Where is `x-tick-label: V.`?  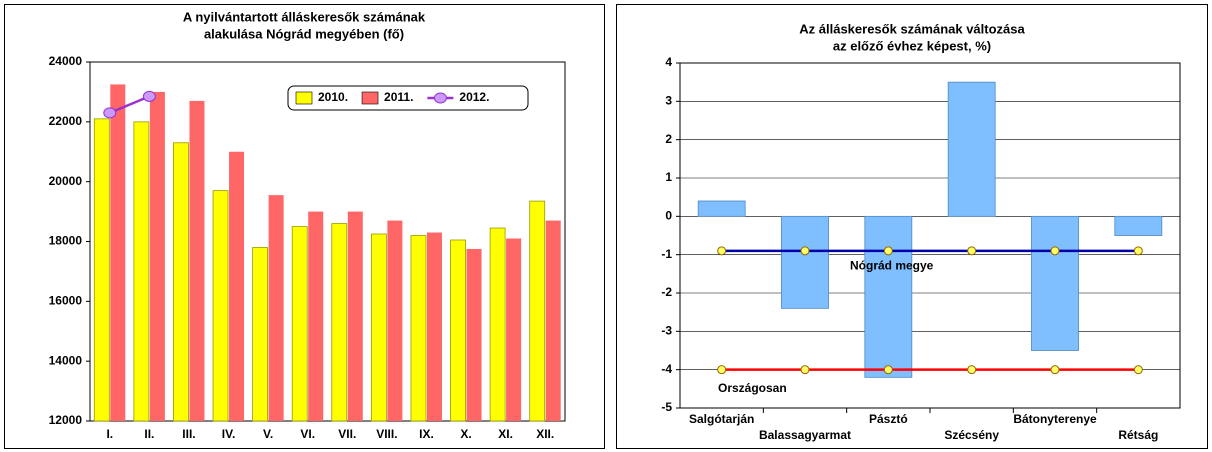
x-tick-label: V. is located at coordinates (268, 434).